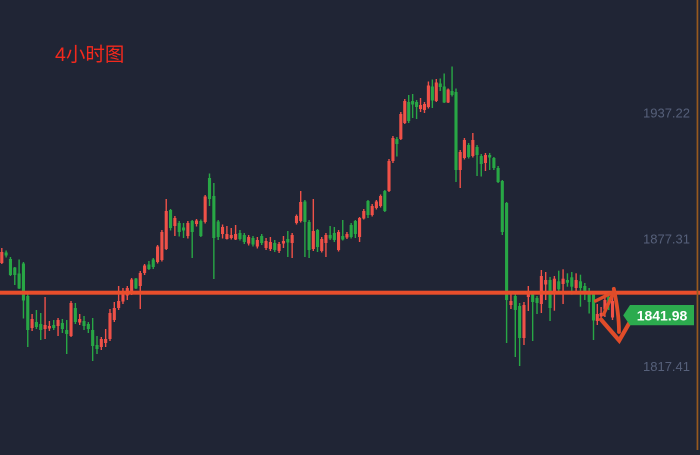  I want to click on svg-text: 1877.31, so click(666, 239).